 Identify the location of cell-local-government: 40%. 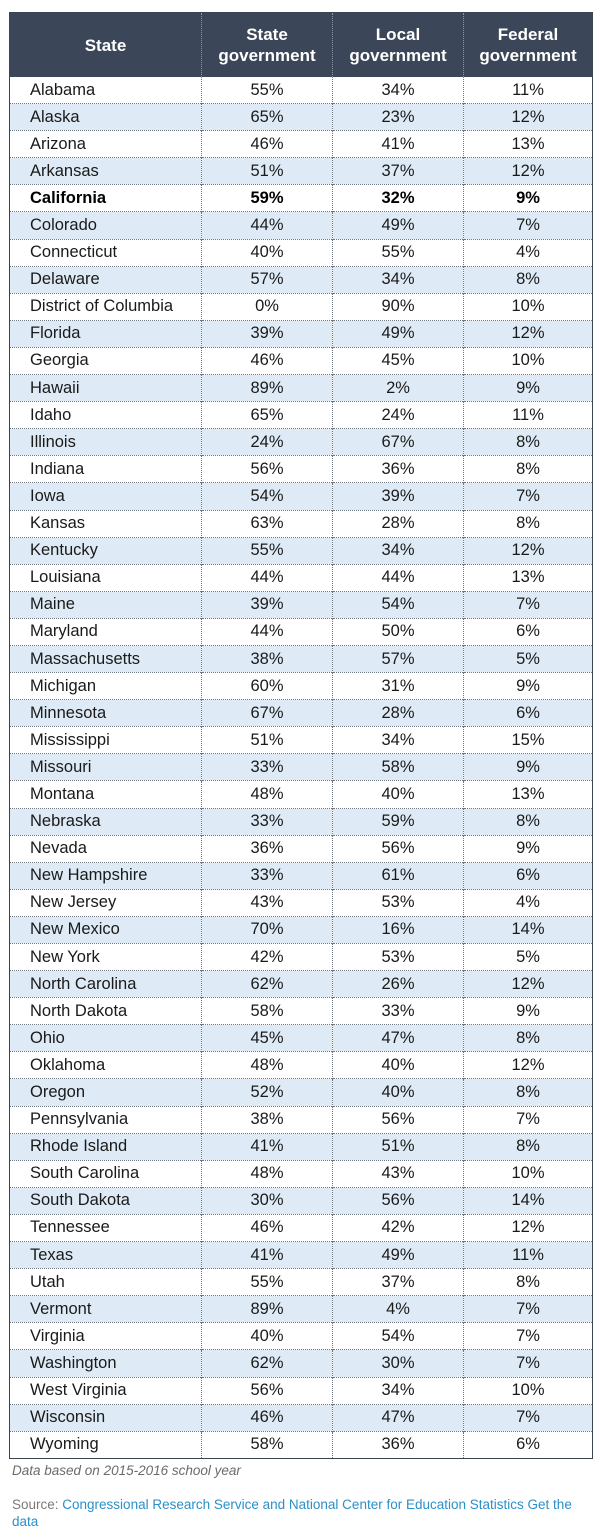
(398, 1092).